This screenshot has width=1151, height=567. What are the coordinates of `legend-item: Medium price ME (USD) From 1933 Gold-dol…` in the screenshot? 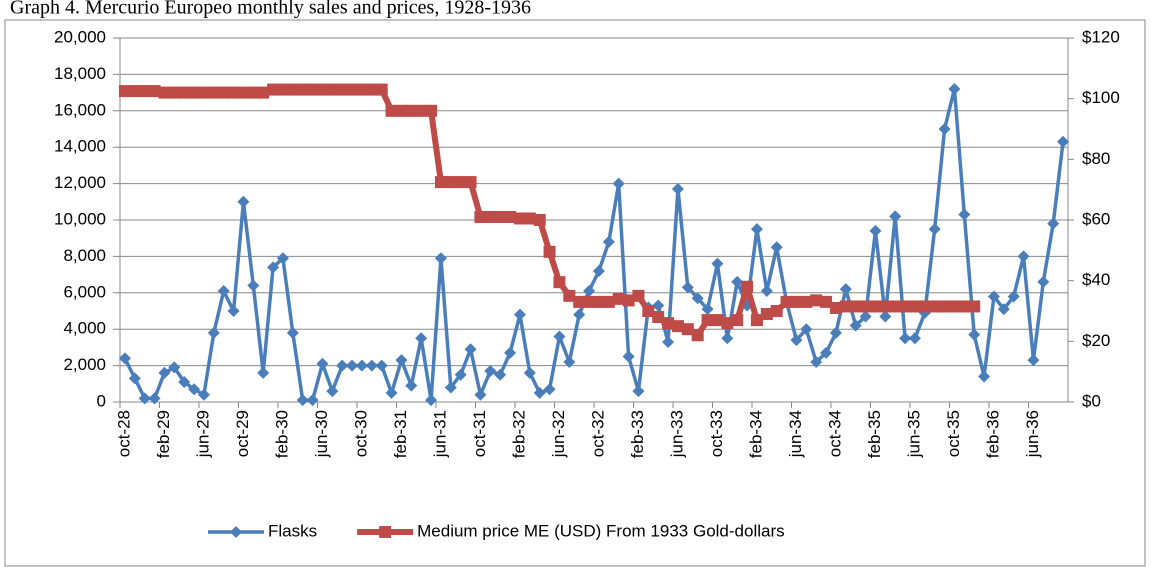 It's located at (571, 530).